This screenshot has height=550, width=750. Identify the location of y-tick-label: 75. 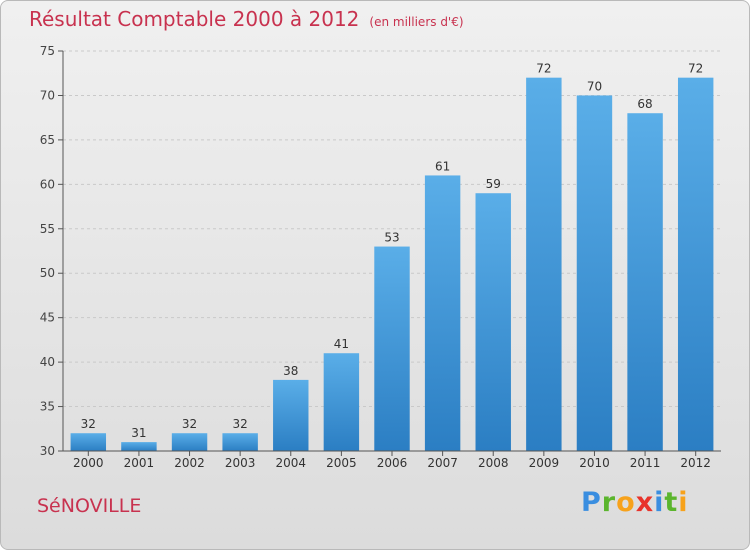
(47, 51).